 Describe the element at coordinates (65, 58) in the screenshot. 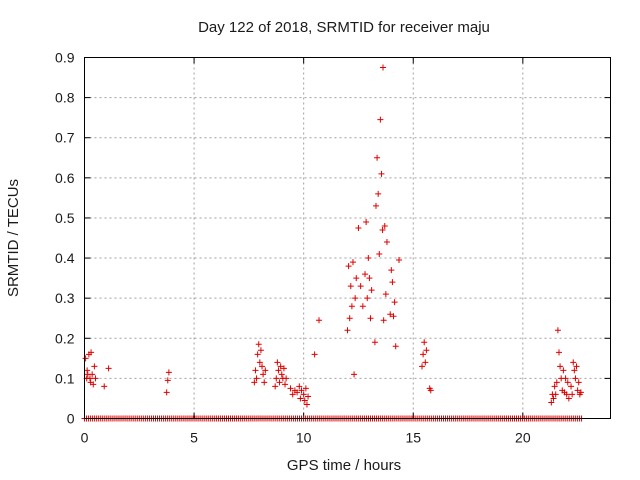

I see `y-tick-label: 0.9` at that location.